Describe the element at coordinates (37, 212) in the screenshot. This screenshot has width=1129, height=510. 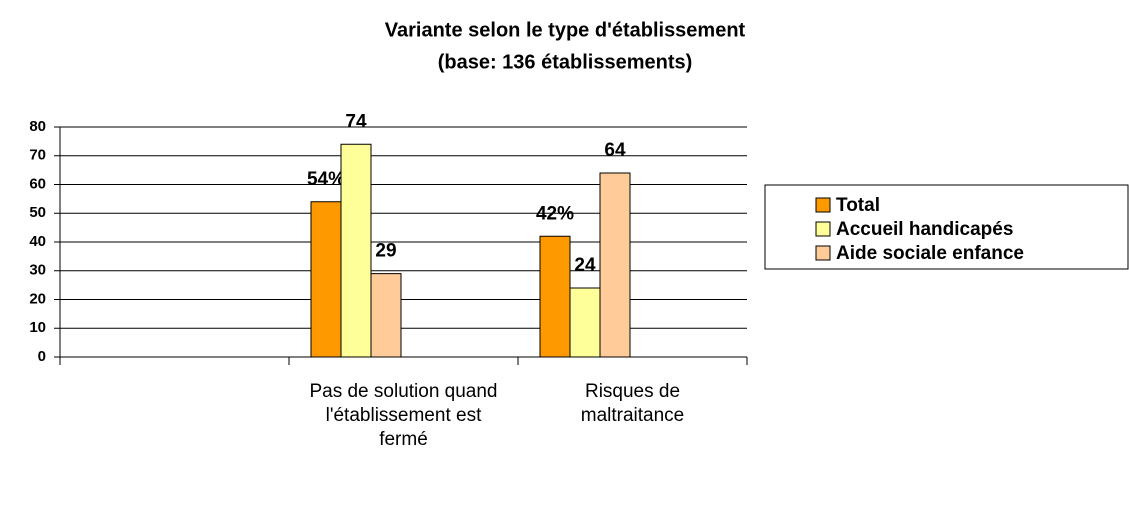
I see `y-tick-label: 50` at that location.